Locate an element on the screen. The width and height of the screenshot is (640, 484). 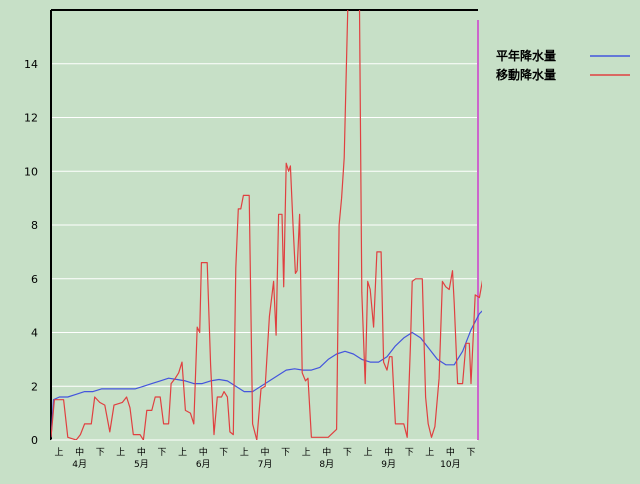
x-month-label: 4月 is located at coordinates (79, 464).